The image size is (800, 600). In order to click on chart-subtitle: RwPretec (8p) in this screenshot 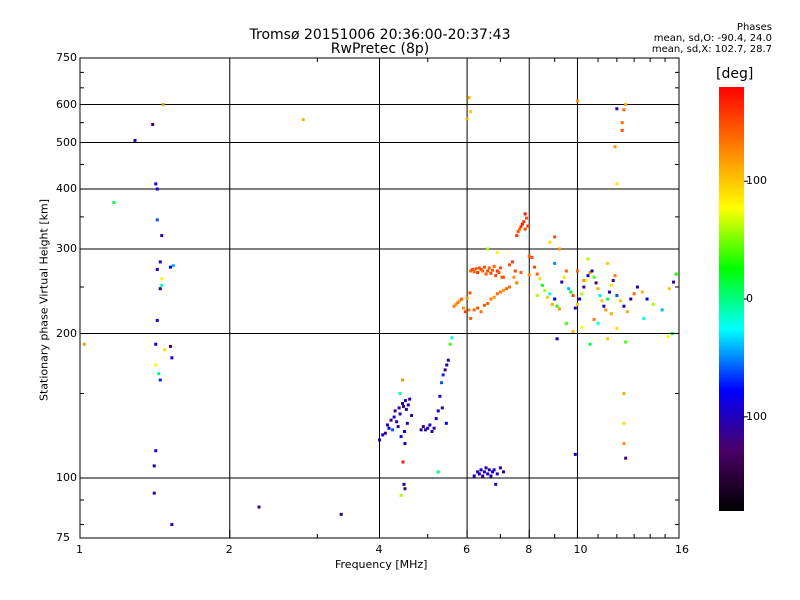, I will do `click(380, 49)`.